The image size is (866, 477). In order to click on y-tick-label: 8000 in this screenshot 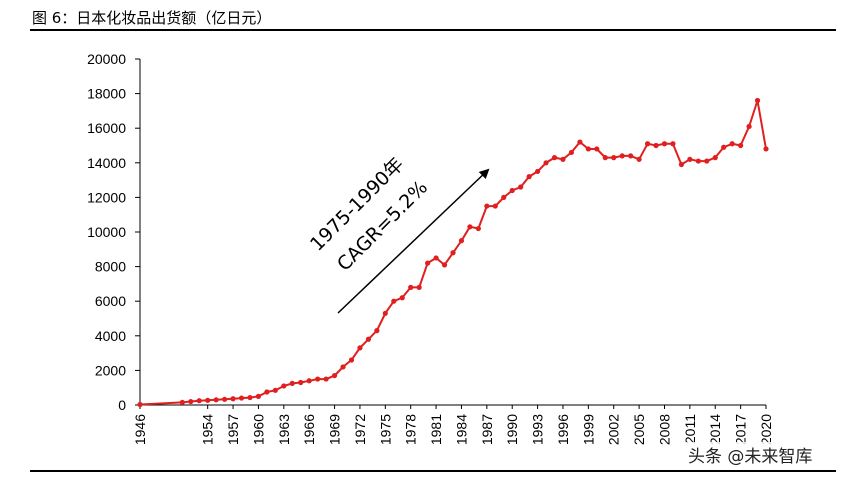, I will do `click(110, 267)`.